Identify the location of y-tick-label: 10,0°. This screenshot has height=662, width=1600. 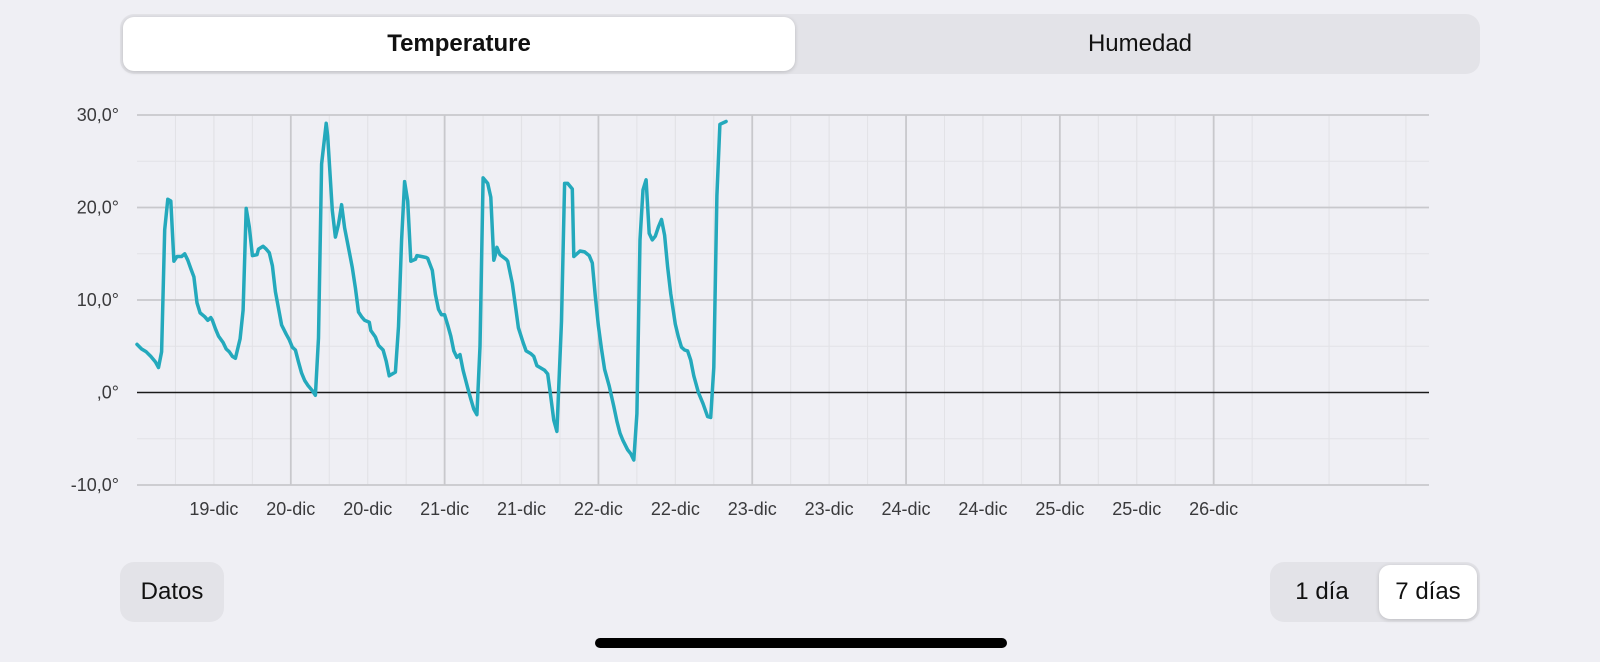
(98, 300).